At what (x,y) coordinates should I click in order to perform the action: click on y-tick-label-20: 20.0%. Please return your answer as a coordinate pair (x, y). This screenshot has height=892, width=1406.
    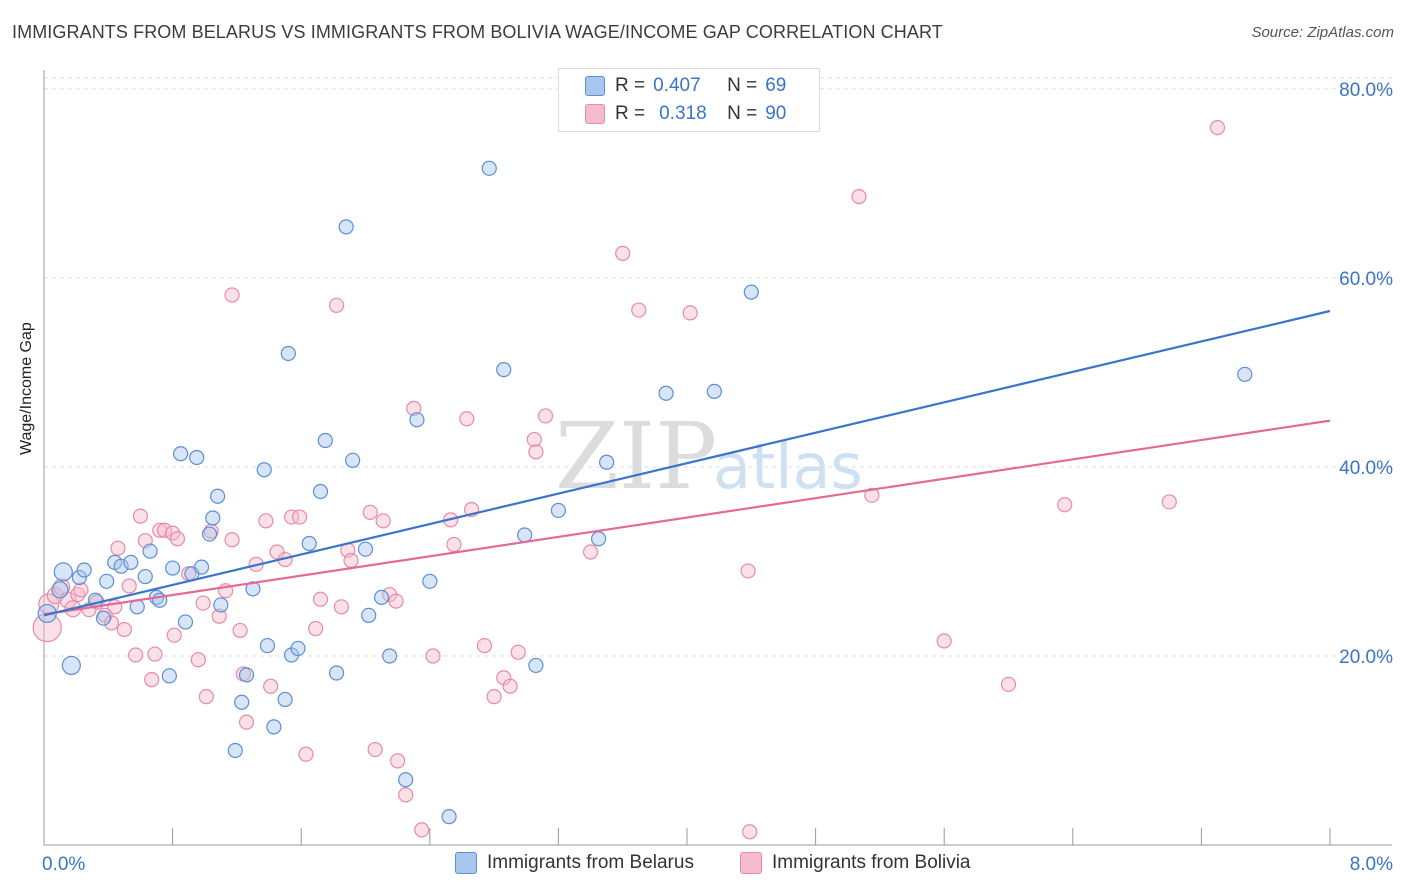
    Looking at the image, I should click on (1366, 657).